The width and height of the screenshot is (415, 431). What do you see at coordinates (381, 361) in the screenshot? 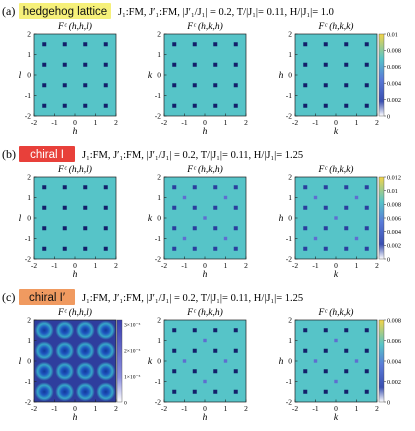
I see `colorbar` at bounding box center [381, 361].